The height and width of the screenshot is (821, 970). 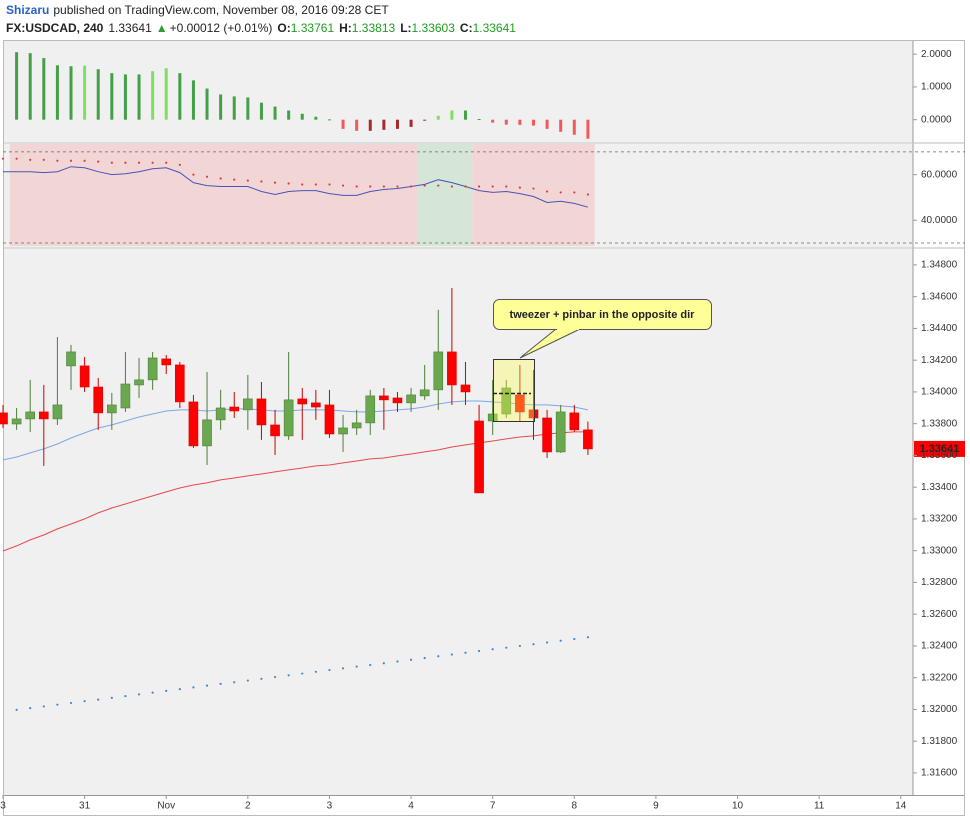 I want to click on y-tick-label: 60.0000, so click(x=939, y=174).